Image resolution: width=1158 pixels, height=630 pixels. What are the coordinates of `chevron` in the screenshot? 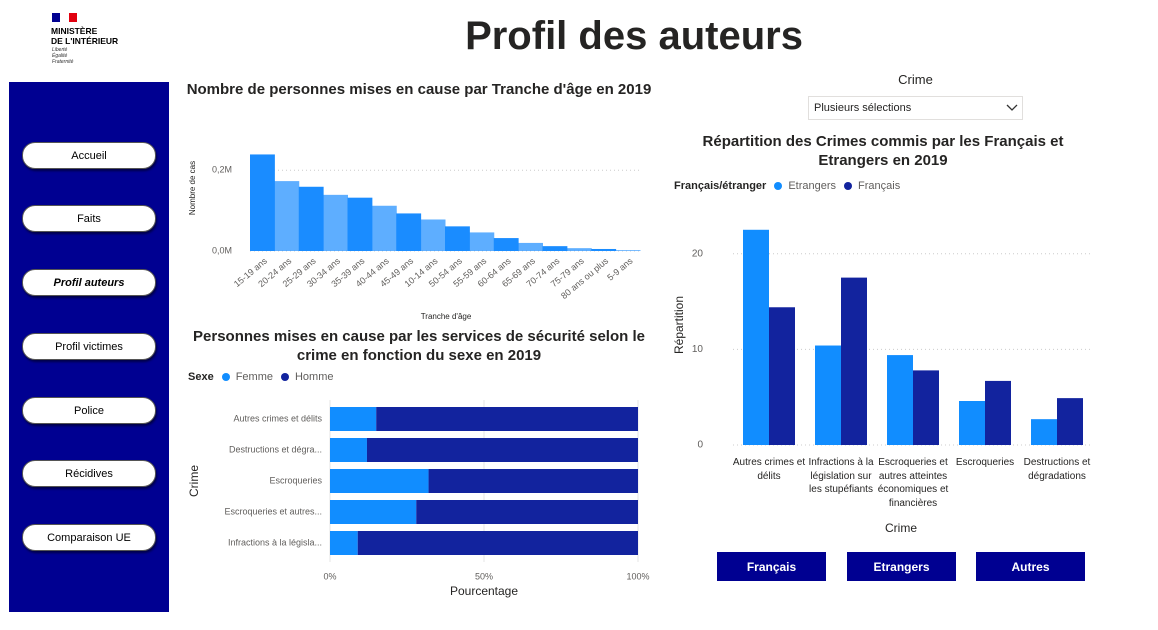 It's located at (1012, 107).